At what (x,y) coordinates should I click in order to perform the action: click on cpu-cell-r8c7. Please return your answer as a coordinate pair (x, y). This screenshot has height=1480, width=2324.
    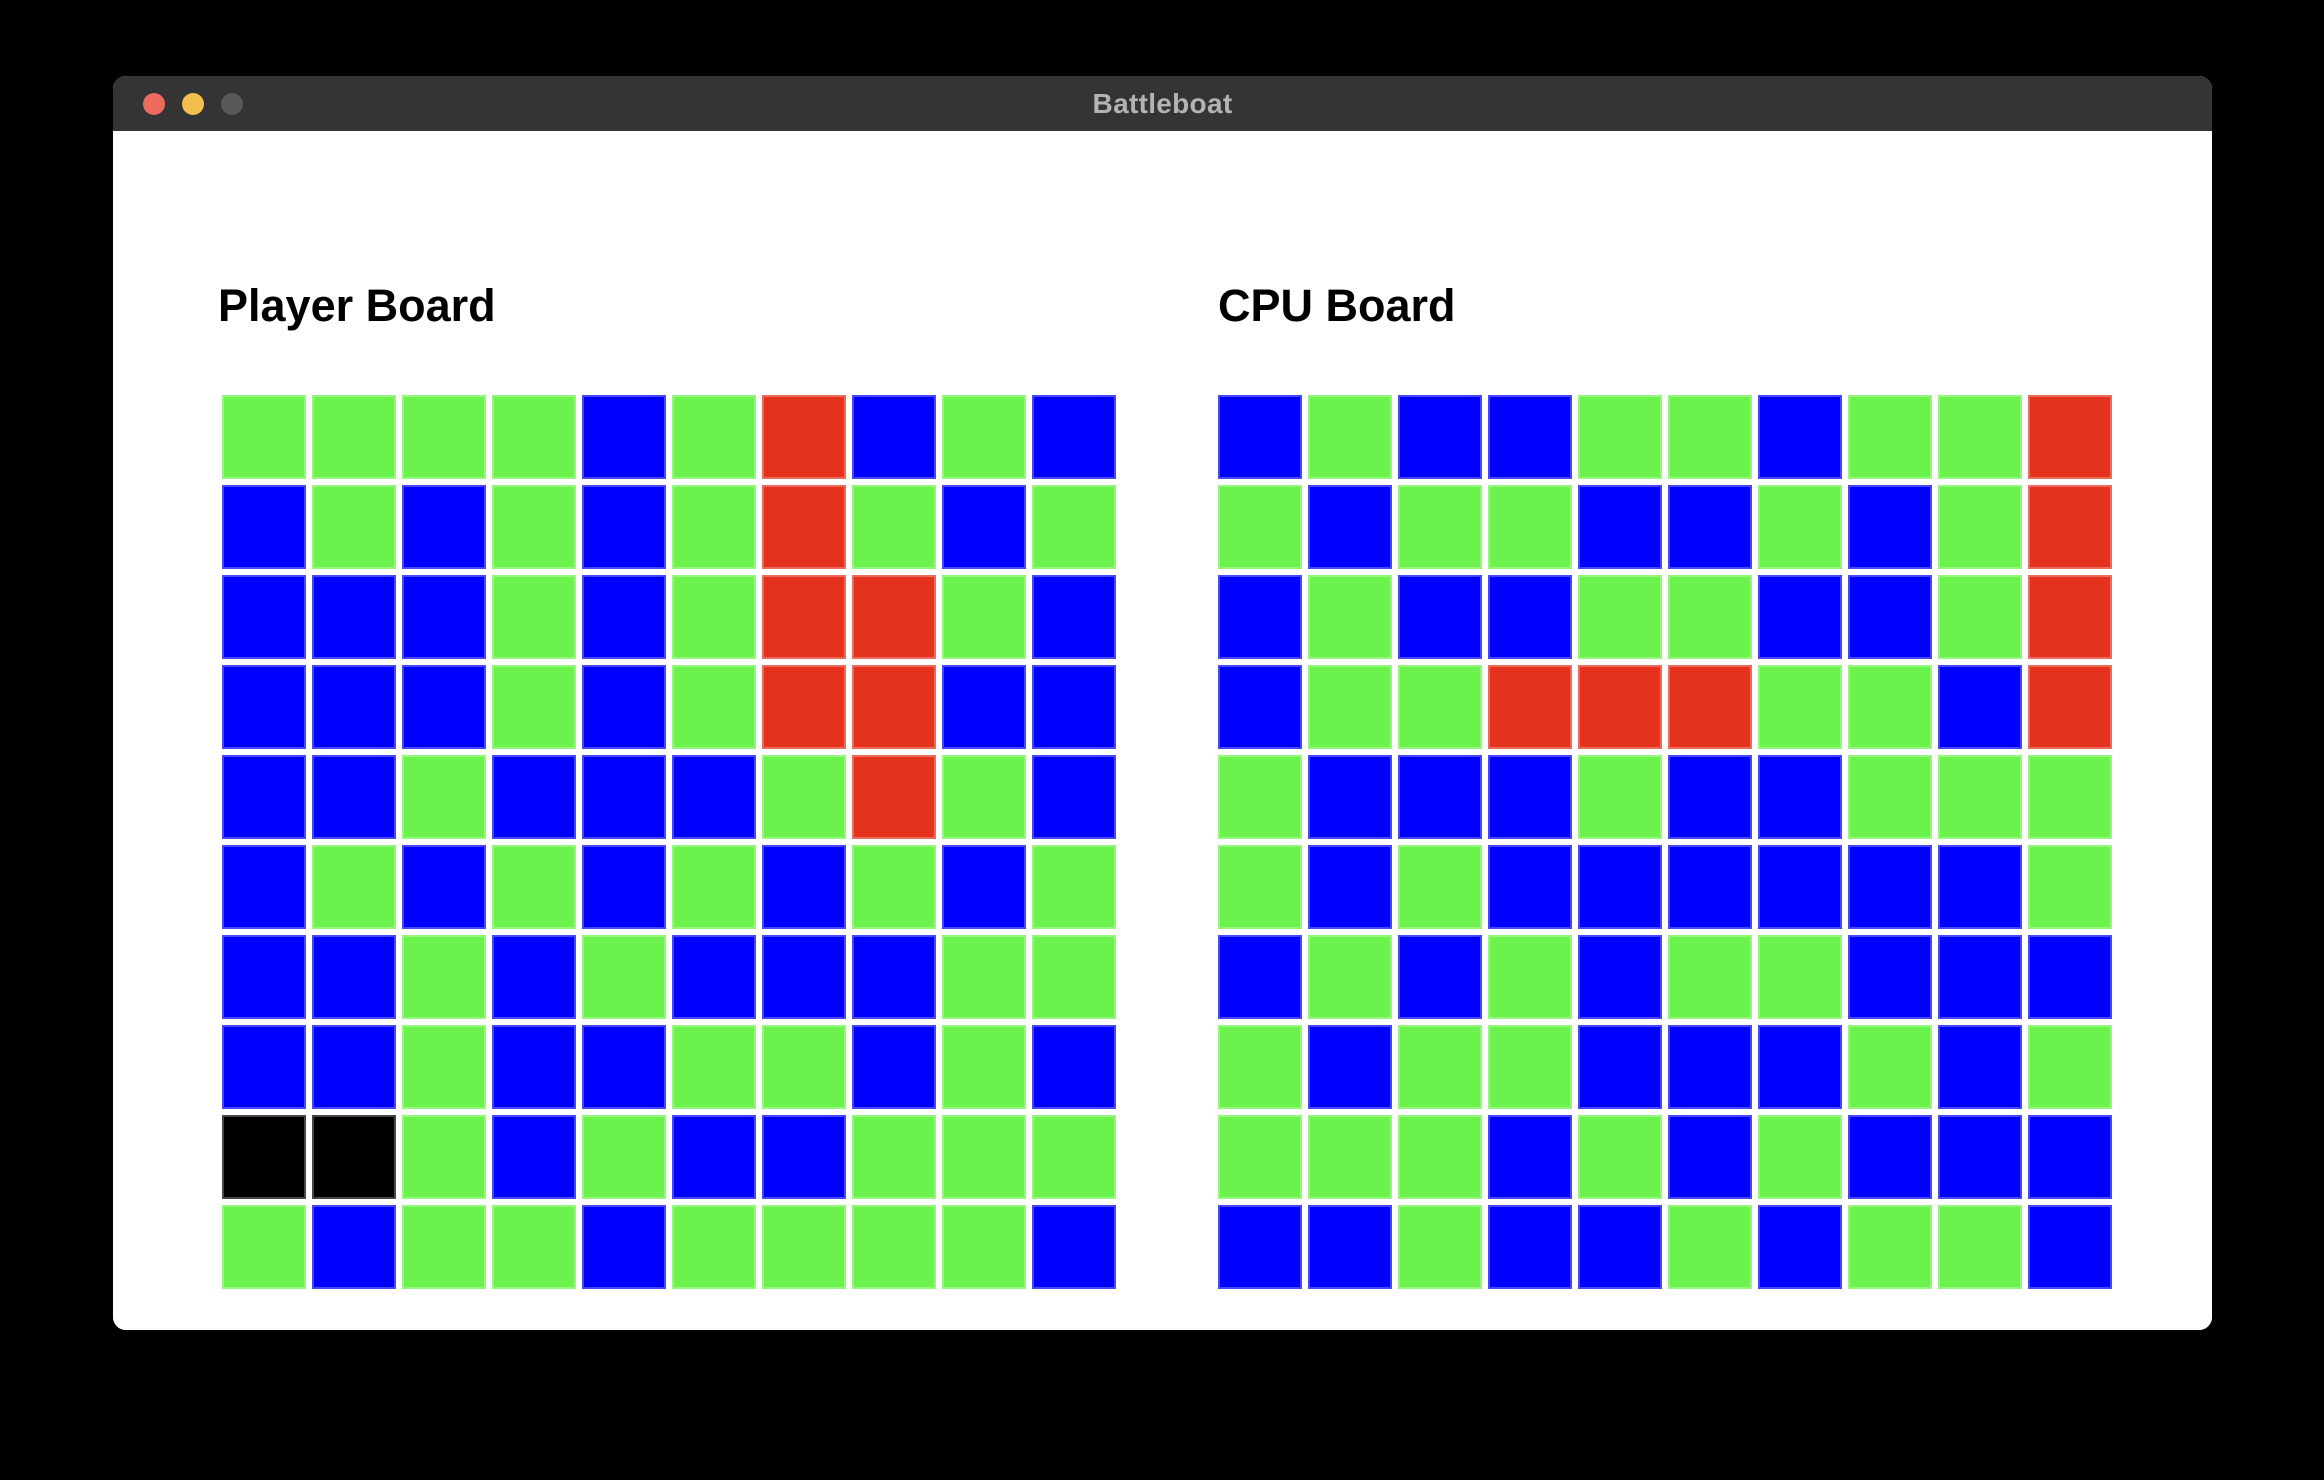
    Looking at the image, I should click on (1800, 1067).